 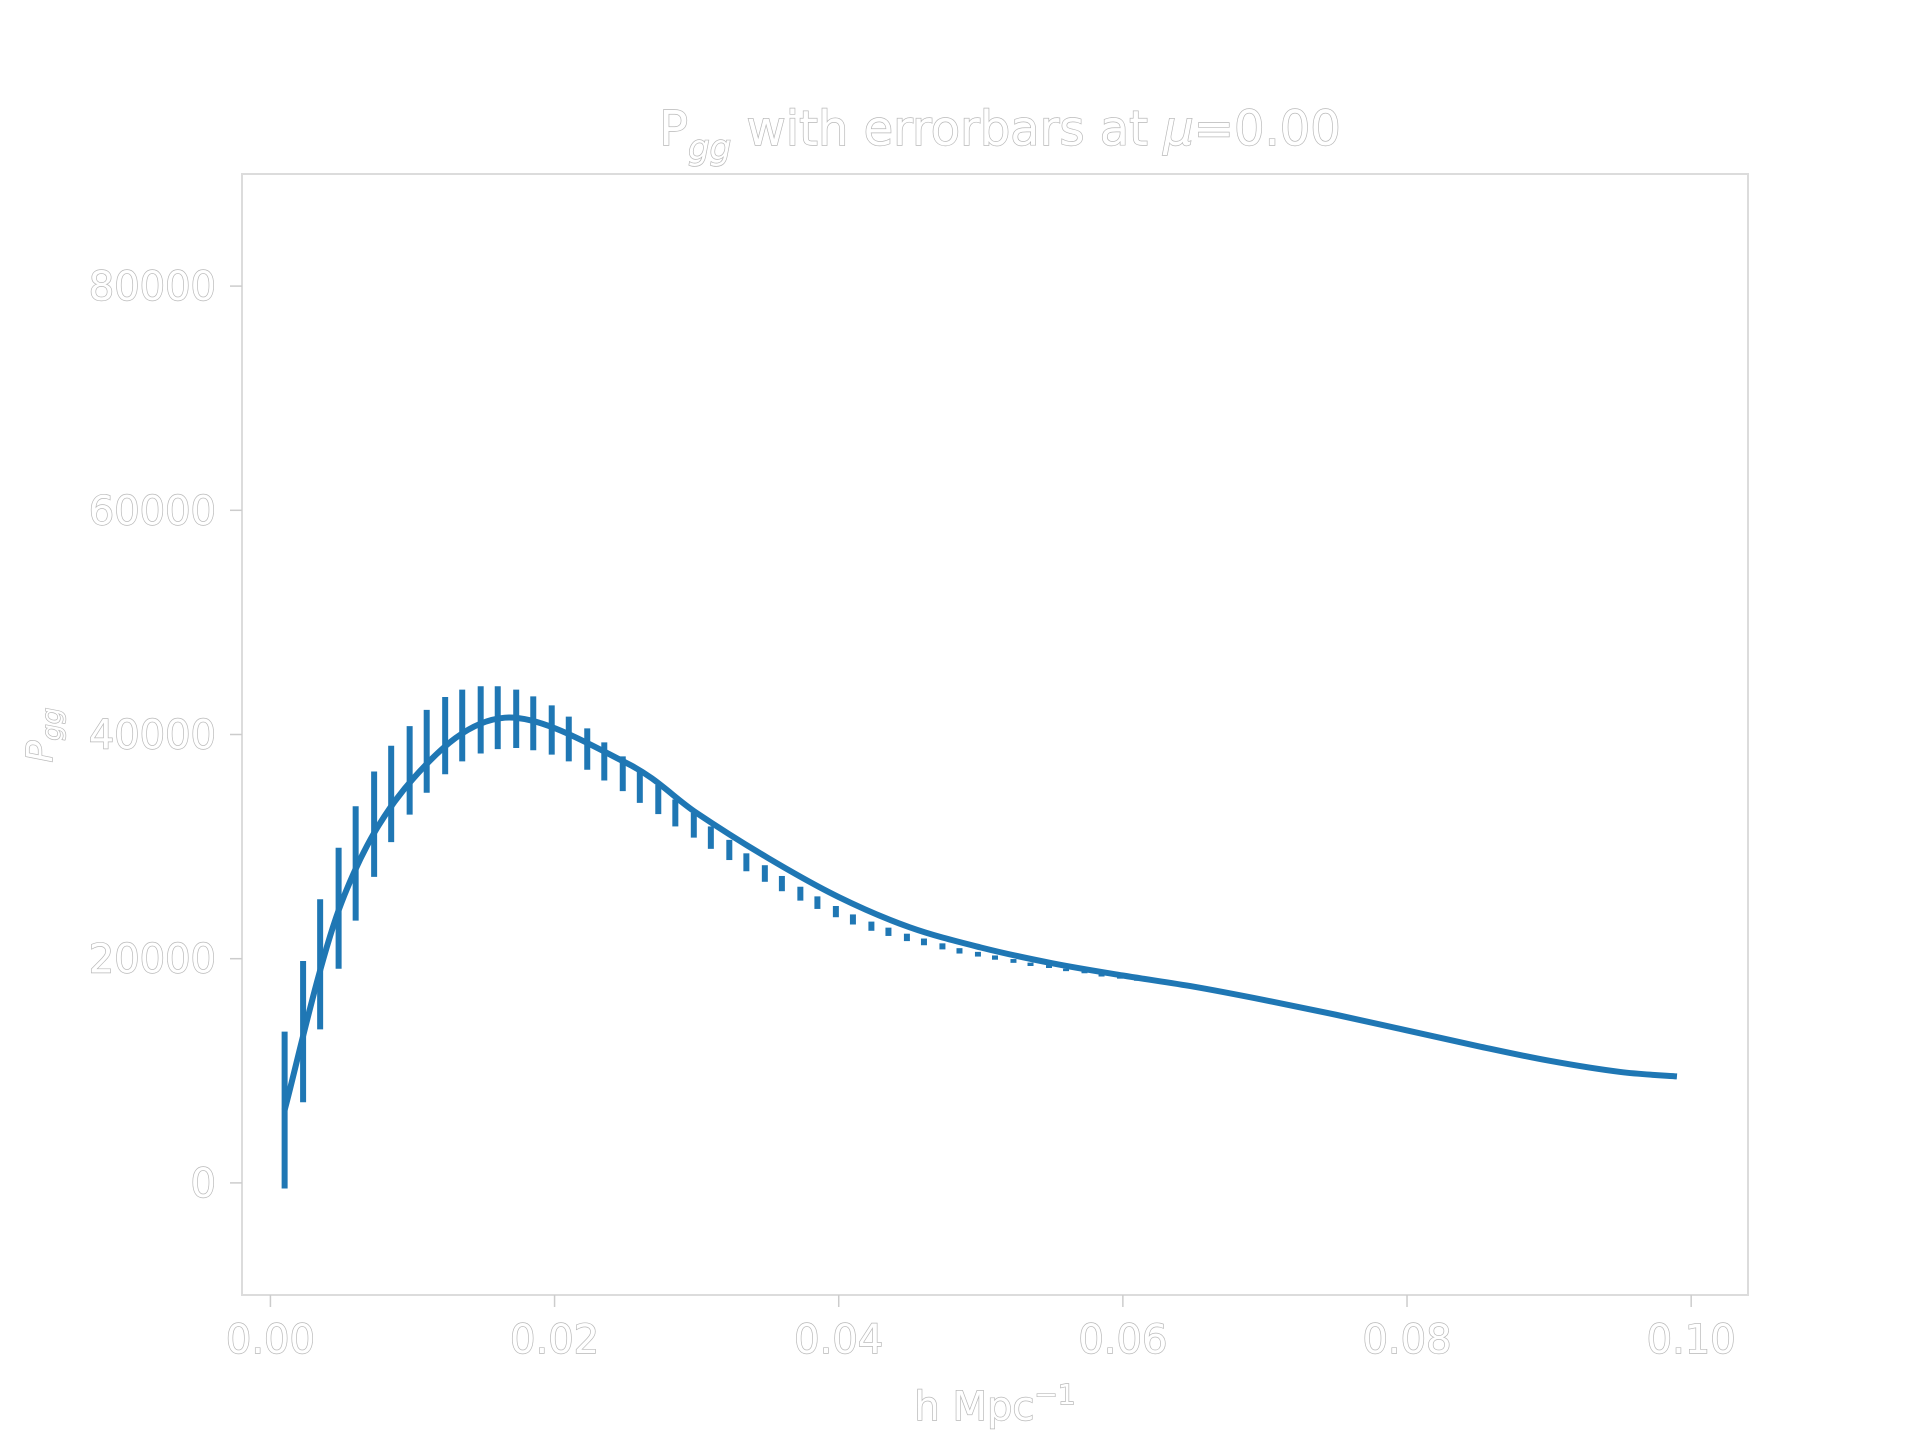 I want to click on y-tick-label: 20000, so click(x=152, y=960).